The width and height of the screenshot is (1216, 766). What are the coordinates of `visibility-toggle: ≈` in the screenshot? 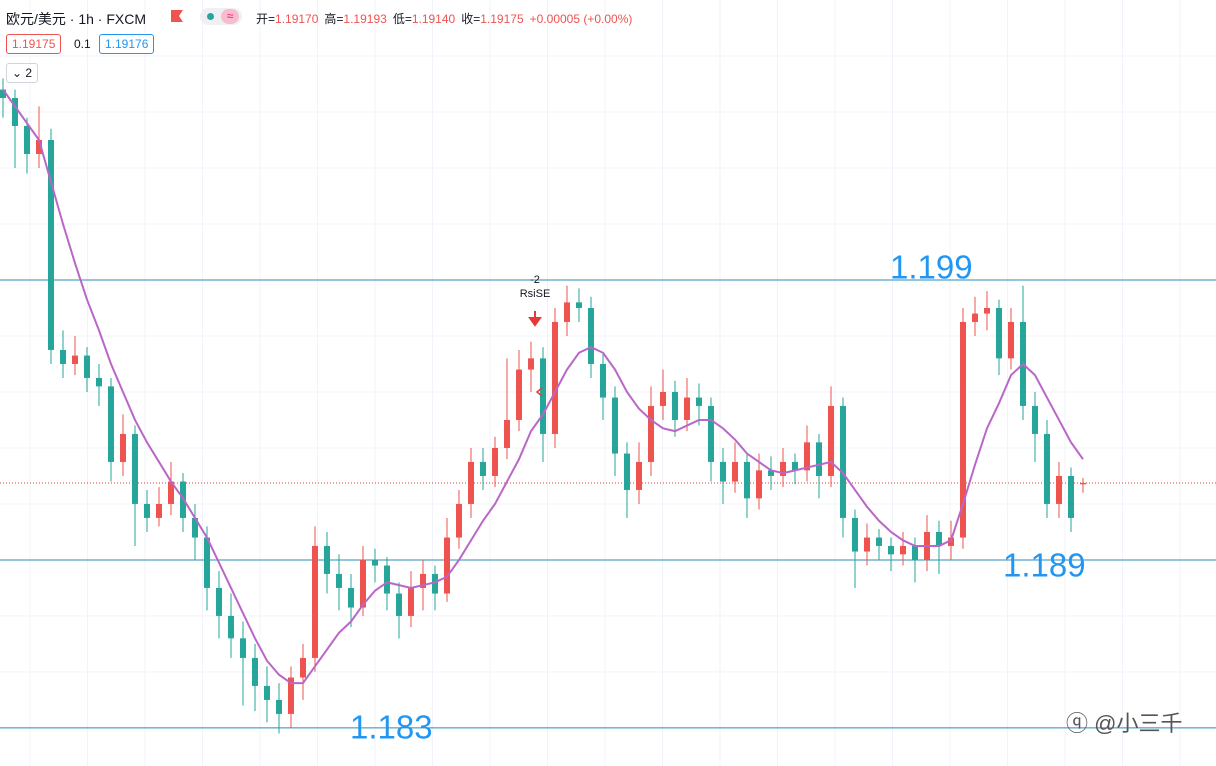 It's located at (221, 16).